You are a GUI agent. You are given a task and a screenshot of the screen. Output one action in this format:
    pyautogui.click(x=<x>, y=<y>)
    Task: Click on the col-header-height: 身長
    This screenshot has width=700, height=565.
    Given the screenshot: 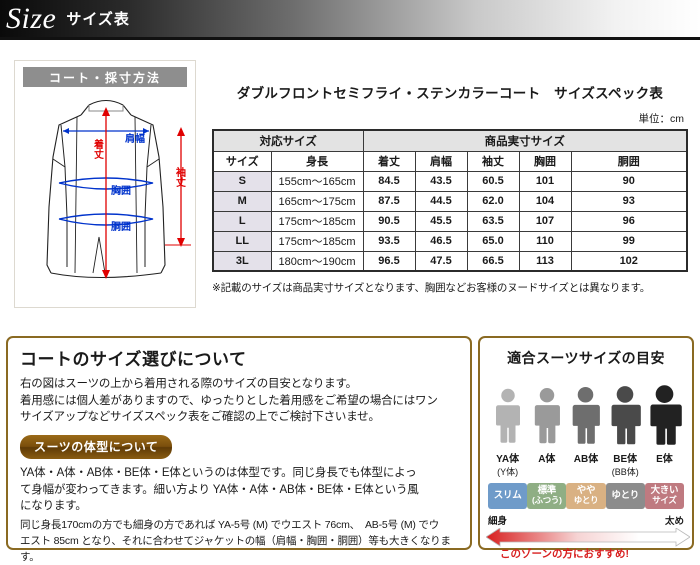 What is the action you would take?
    pyautogui.click(x=317, y=161)
    